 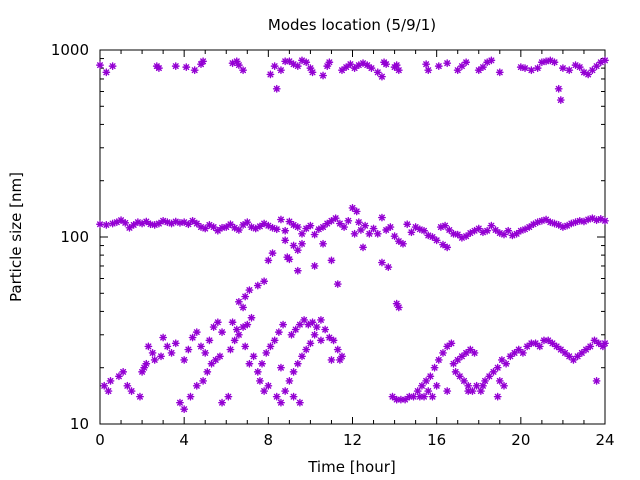 I want to click on x-tick-label: 0, so click(x=100, y=440).